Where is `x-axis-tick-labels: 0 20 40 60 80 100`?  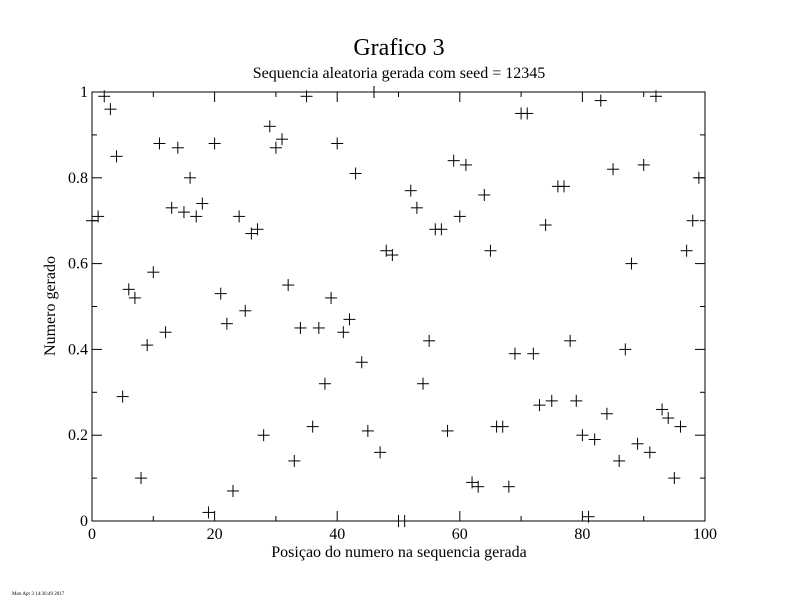 x-axis-tick-labels: 0 20 40 60 80 100 is located at coordinates (402, 534).